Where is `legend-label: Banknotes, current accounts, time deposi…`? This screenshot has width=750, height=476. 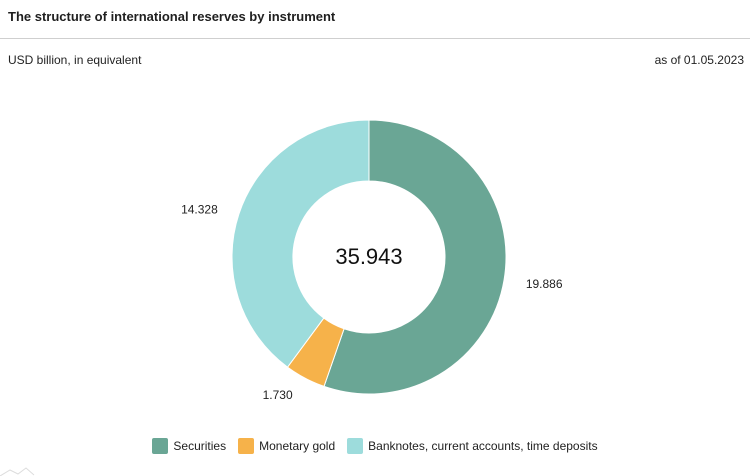 legend-label: Banknotes, current accounts, time deposi… is located at coordinates (483, 446).